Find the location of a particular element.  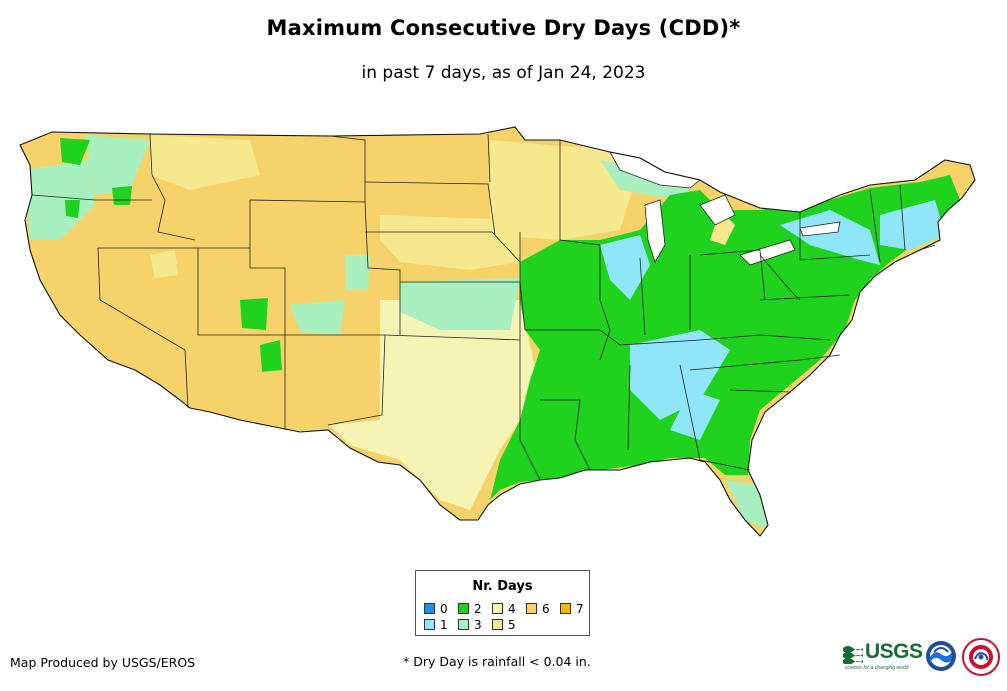

region-cdd-3-florida is located at coordinates (746, 505).